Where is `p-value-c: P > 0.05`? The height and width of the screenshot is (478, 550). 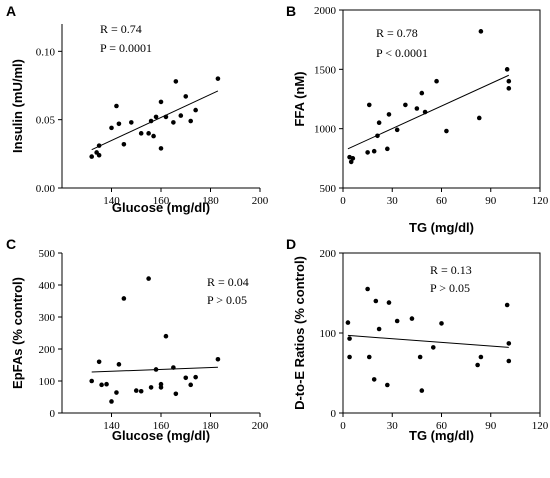
p-value-c: P > 0.05 is located at coordinates (227, 300).